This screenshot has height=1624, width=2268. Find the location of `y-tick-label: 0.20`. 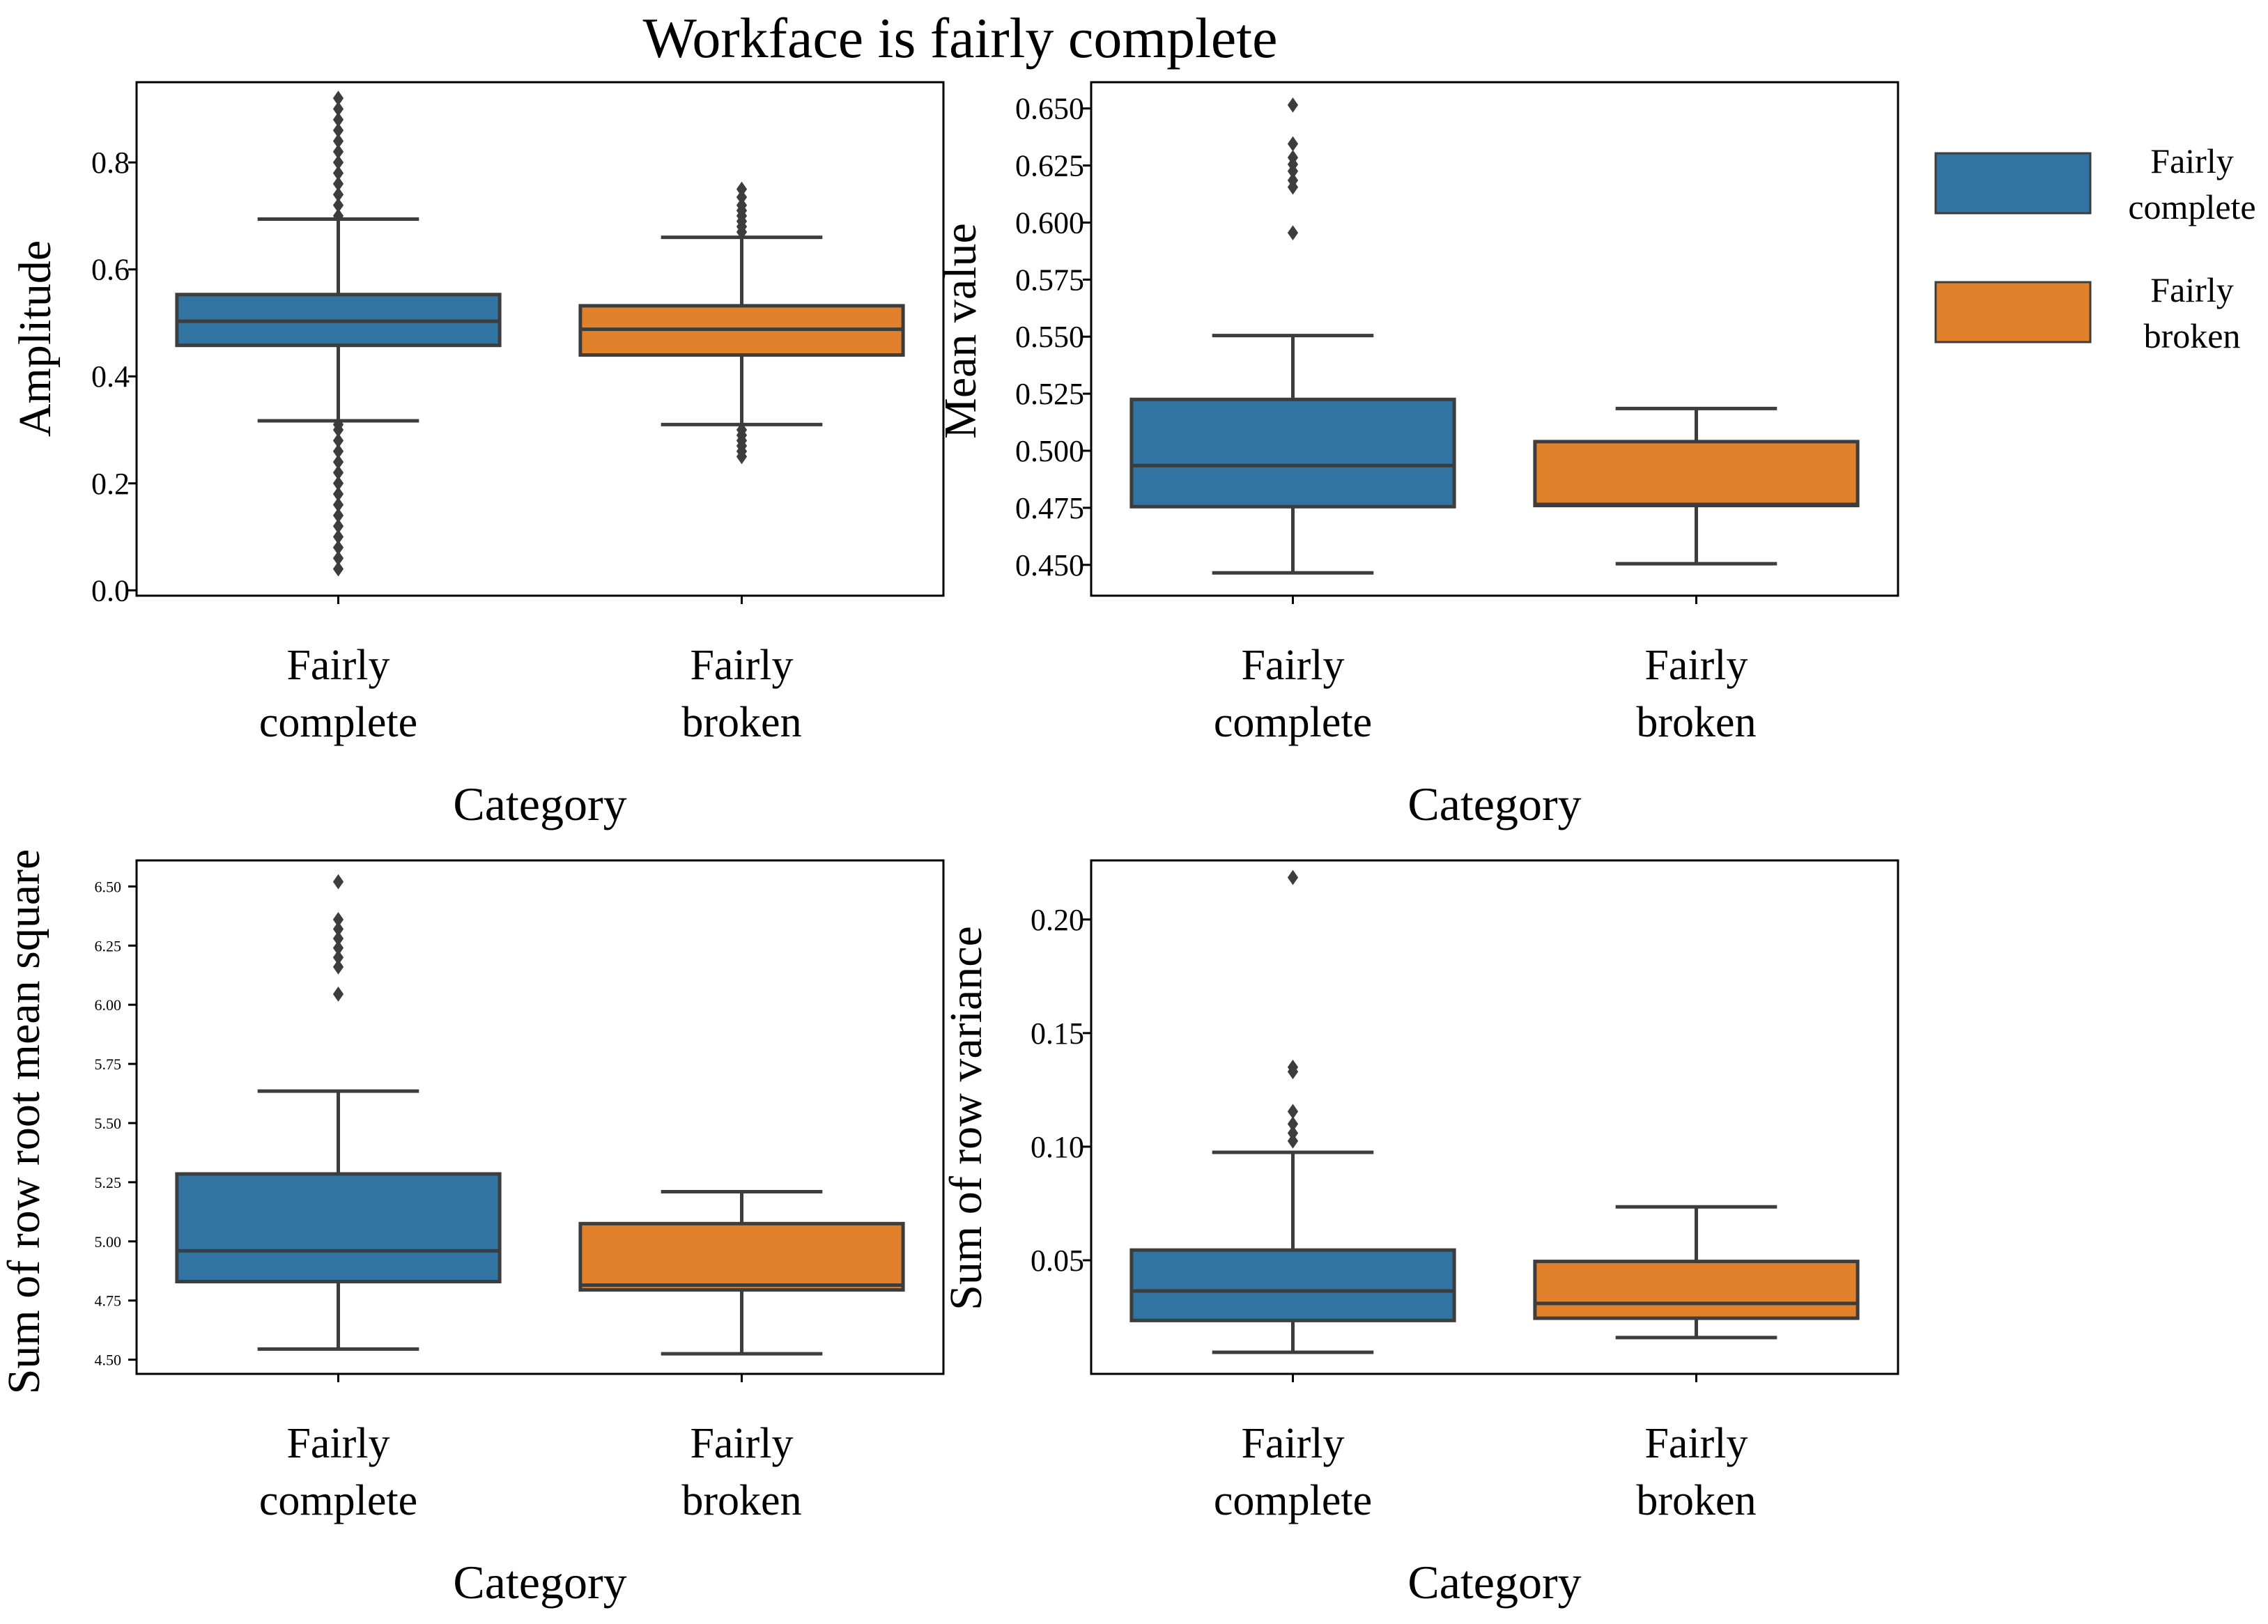

y-tick-label: 0.20 is located at coordinates (1057, 920).